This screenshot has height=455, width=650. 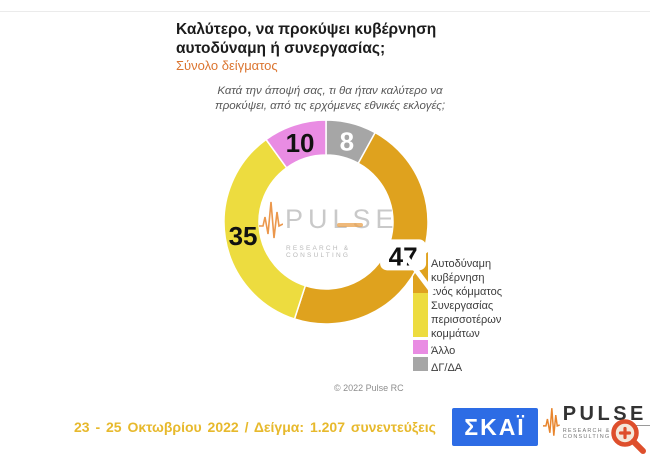 What do you see at coordinates (403, 255) in the screenshot?
I see `value-label-background` at bounding box center [403, 255].